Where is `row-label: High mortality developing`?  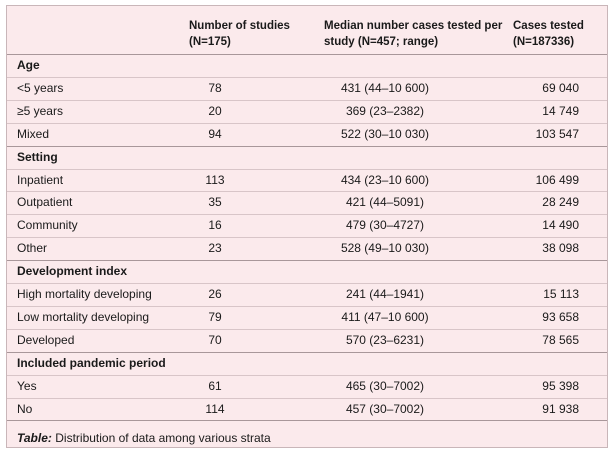 row-label: High mortality developing is located at coordinates (84, 294).